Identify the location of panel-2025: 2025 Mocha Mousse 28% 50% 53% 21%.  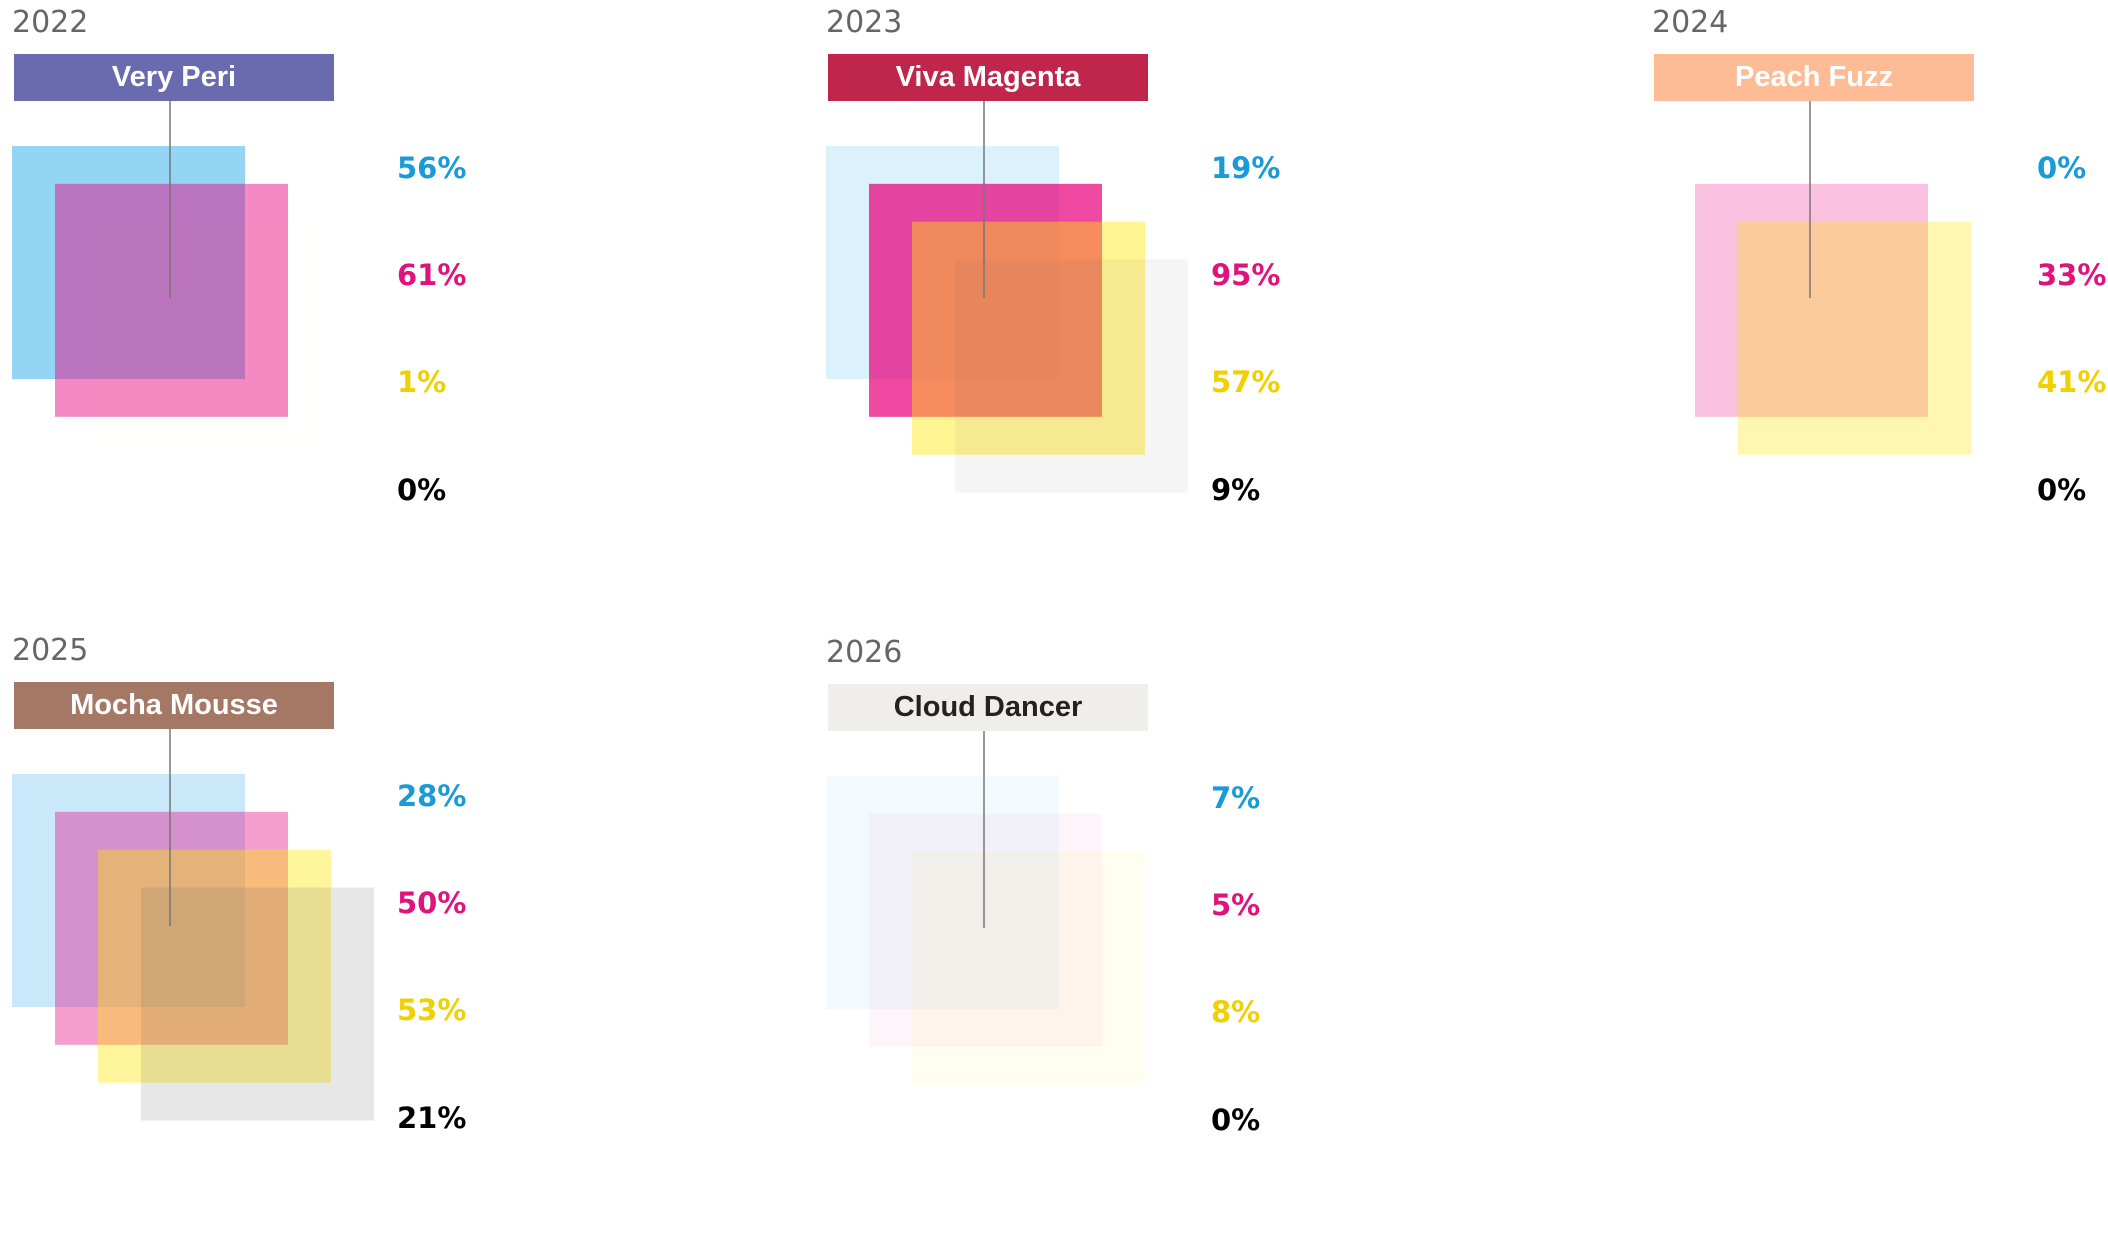
(292, 936).